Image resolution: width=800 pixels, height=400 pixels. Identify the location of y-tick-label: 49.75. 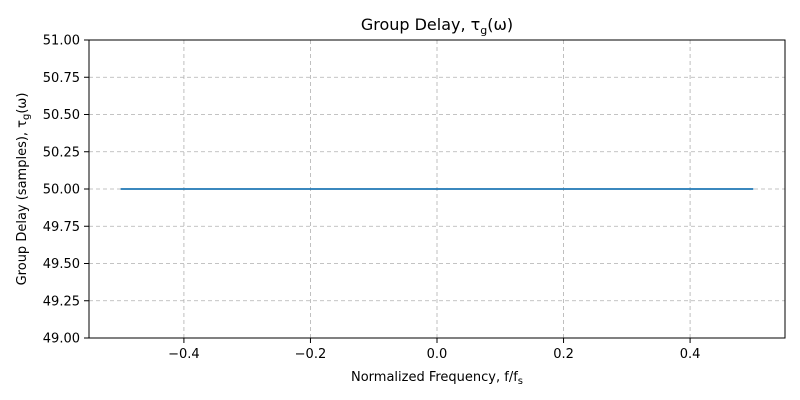
(61, 227).